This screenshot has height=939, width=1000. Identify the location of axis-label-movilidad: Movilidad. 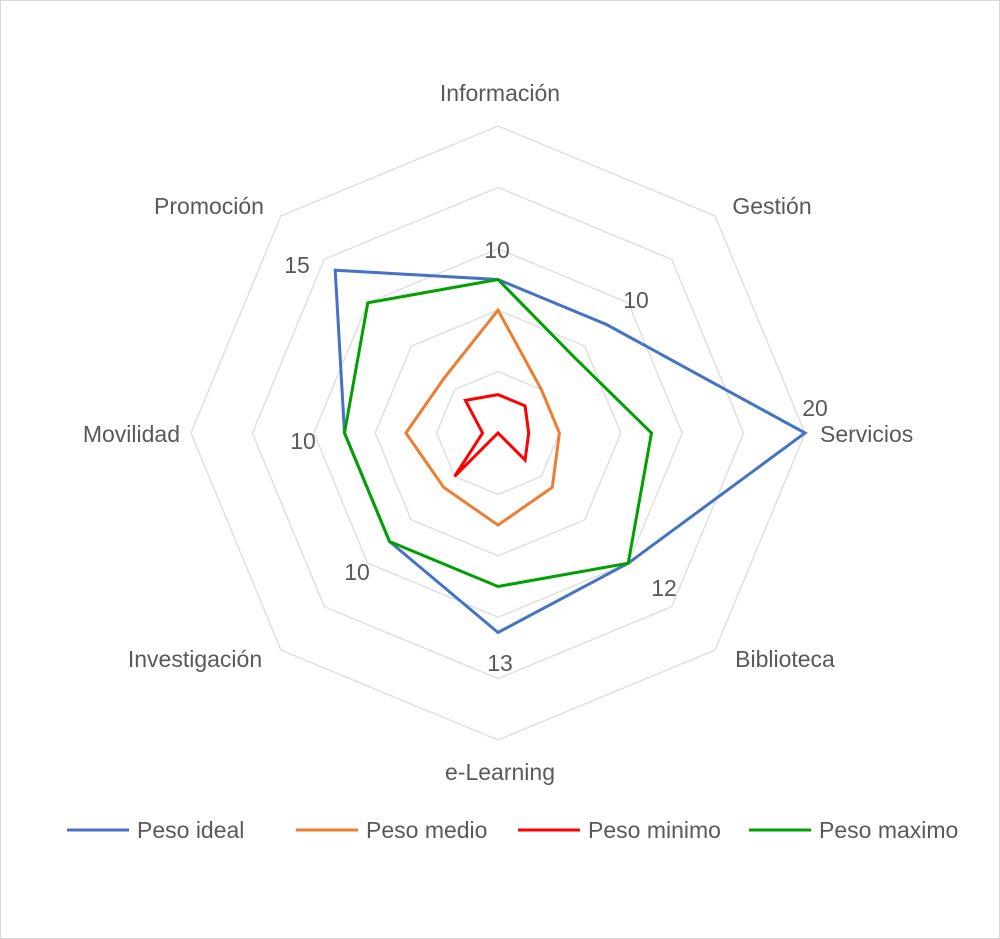
(131, 434).